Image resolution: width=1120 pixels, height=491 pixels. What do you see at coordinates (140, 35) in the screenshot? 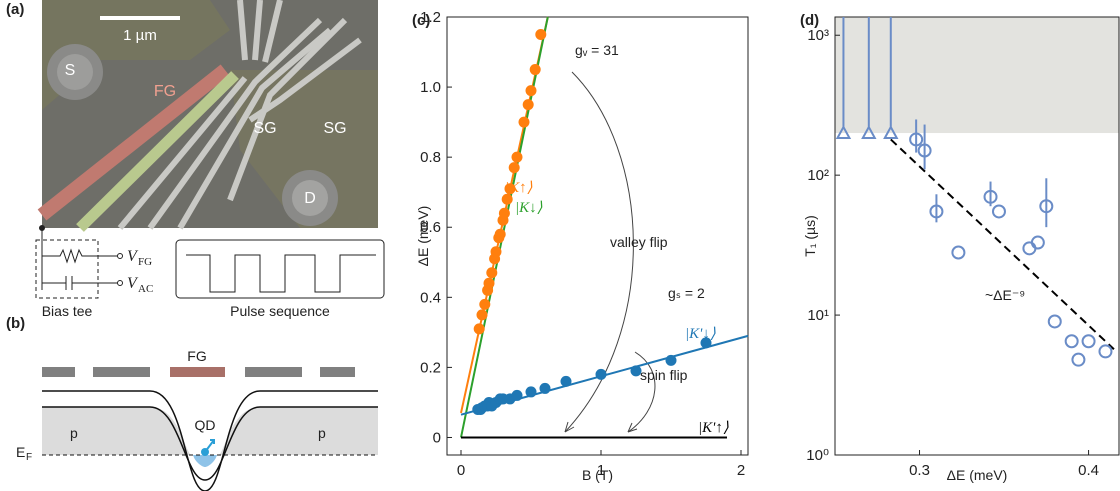
I see `scale-bar-label: 1 µm` at bounding box center [140, 35].